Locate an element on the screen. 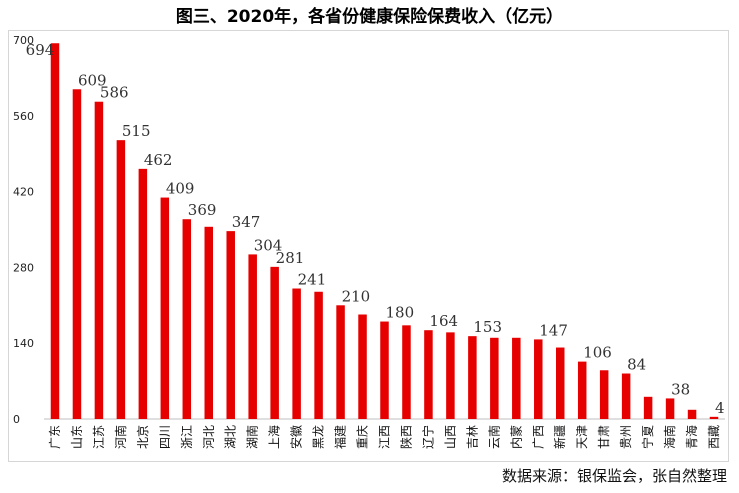  category-label: 吉林 is located at coordinates (472, 437).